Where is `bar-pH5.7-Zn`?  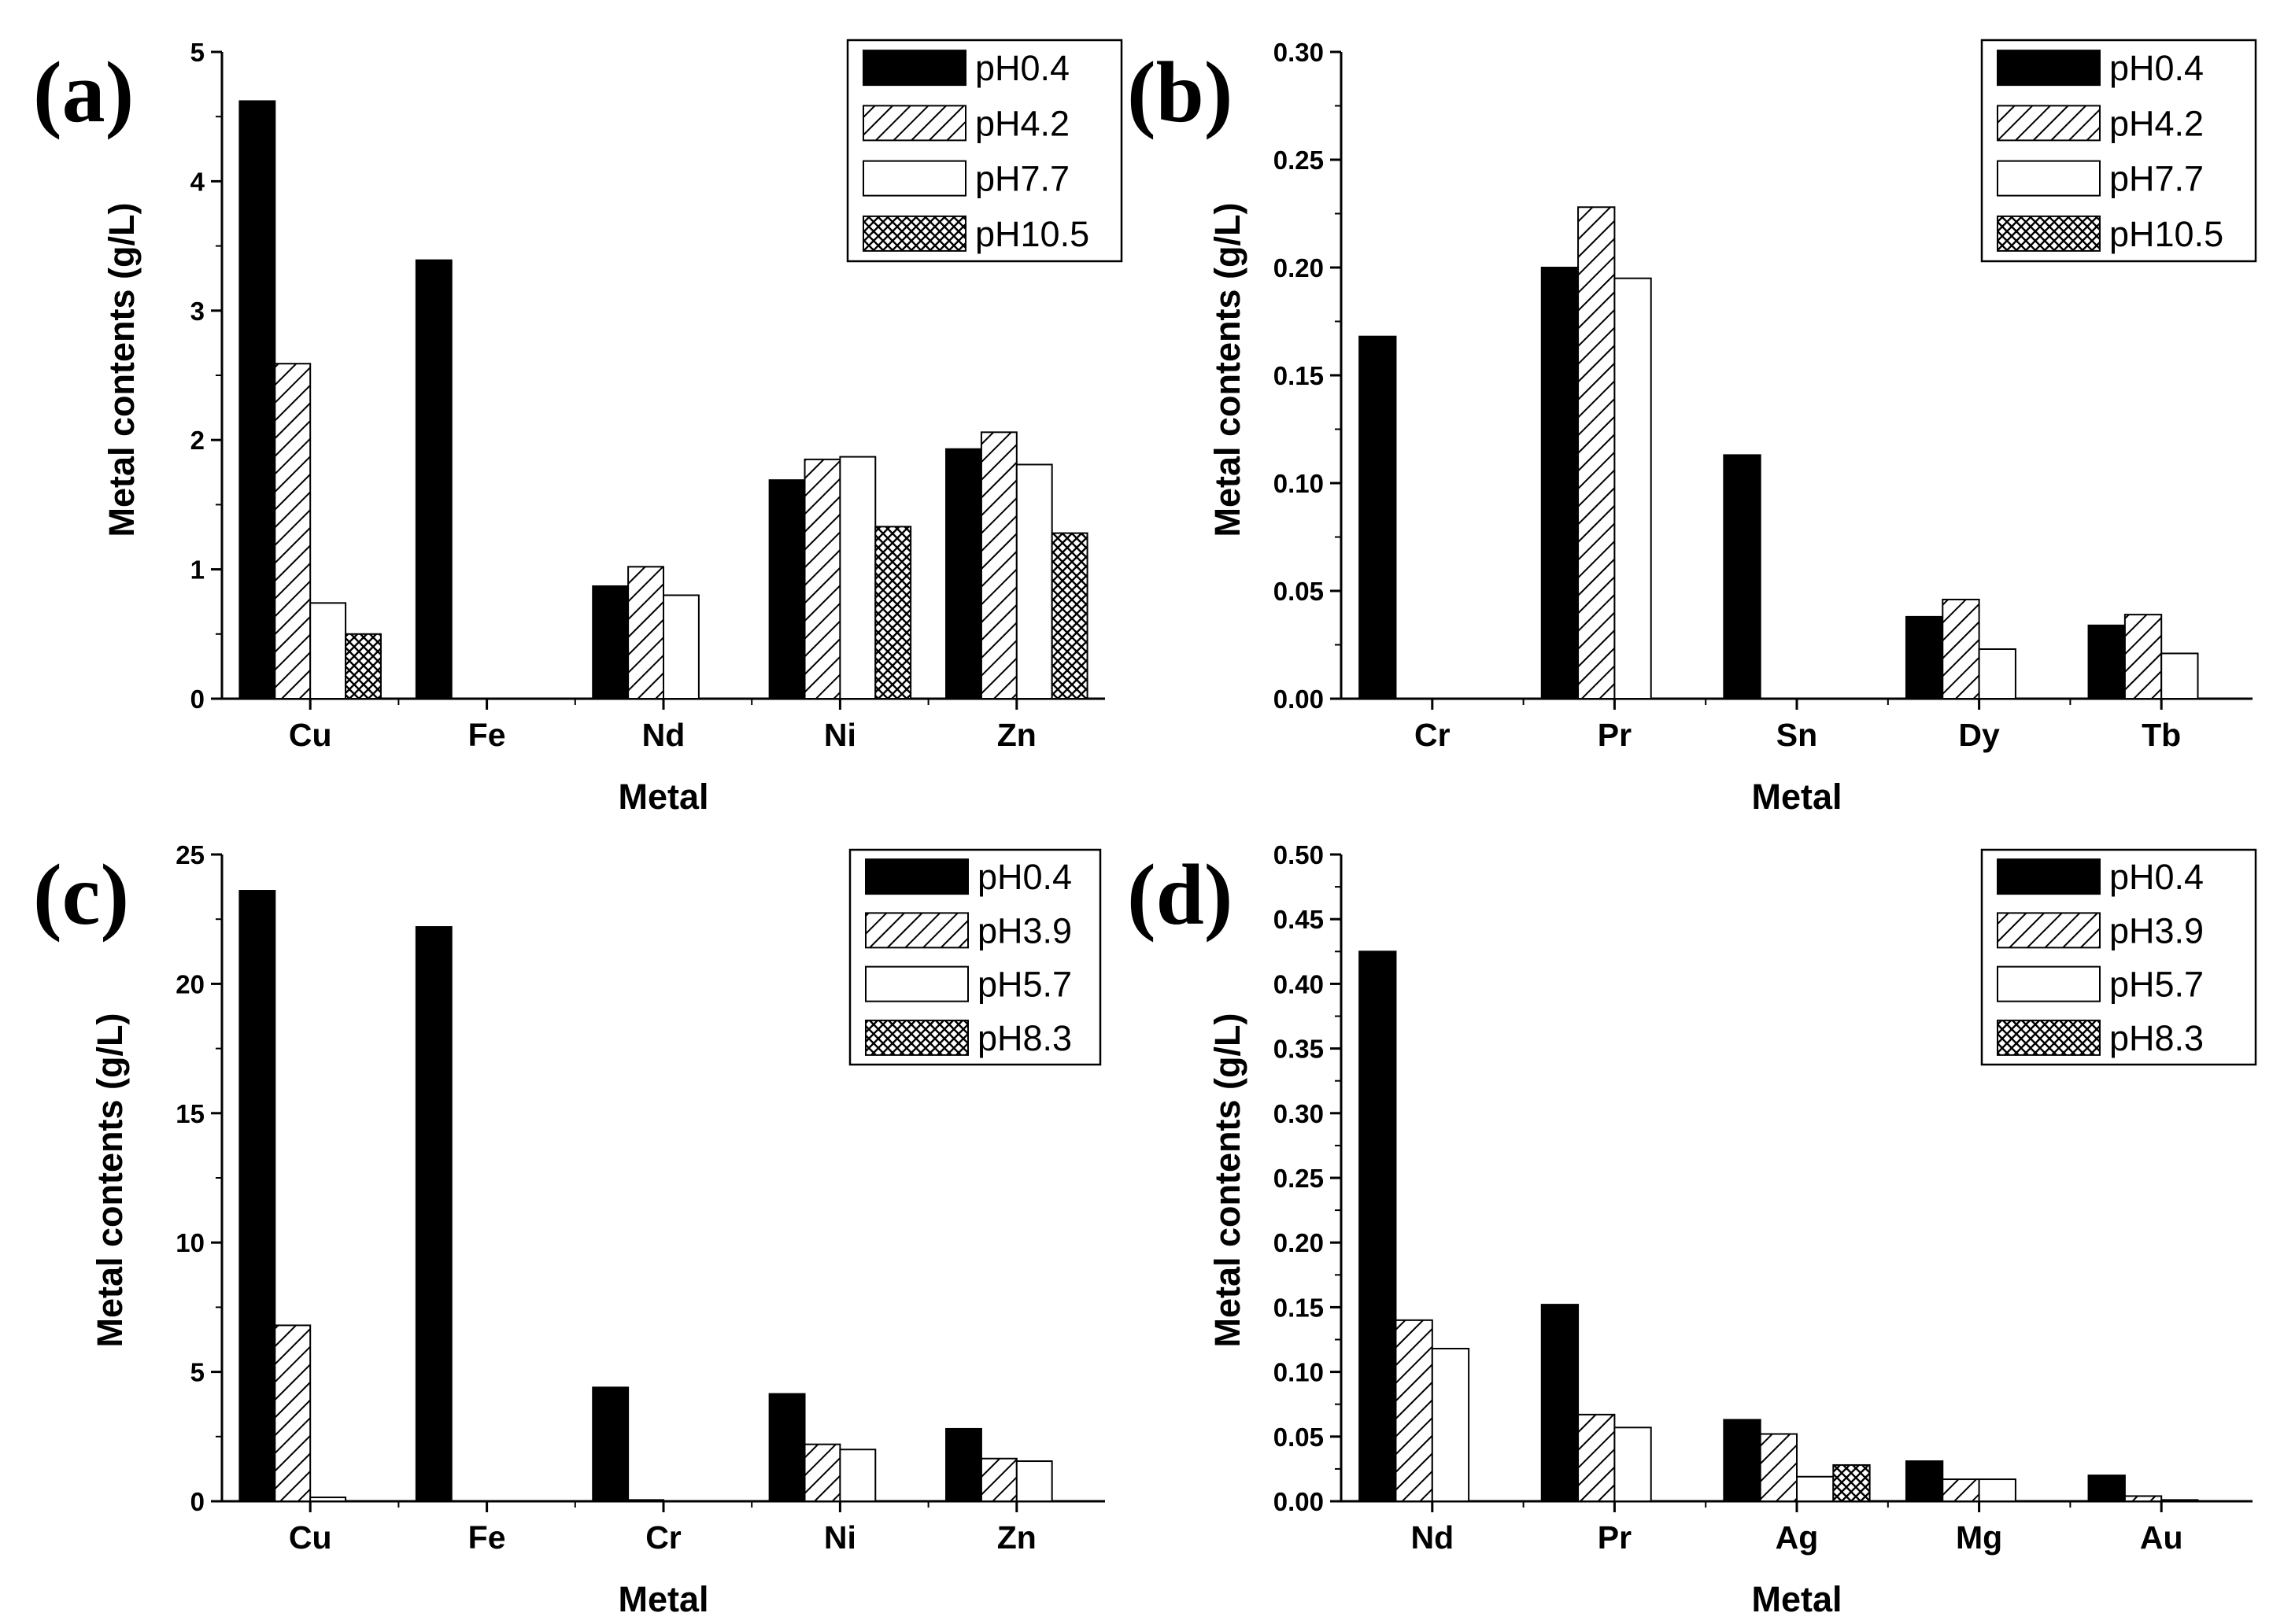 bar-pH5.7-Zn is located at coordinates (1034, 1481).